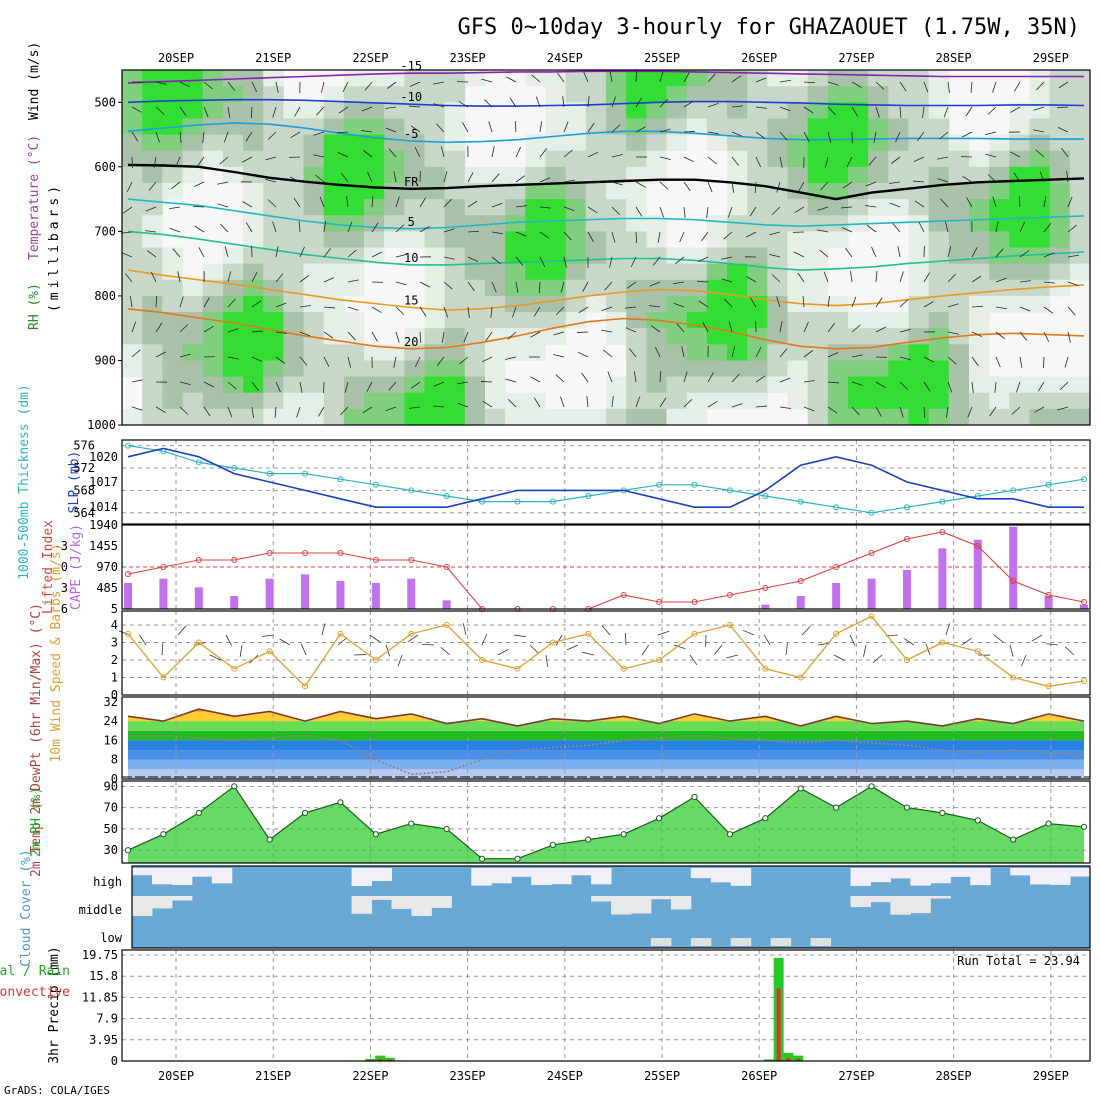 The height and width of the screenshot is (1100, 1100). I want to click on date-label-top: 27SEP, so click(856, 58).